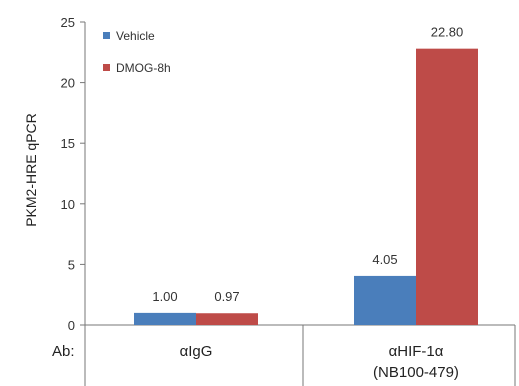  What do you see at coordinates (31, 170) in the screenshot?
I see `y-axis-label: PKM2-HRE qPCR` at bounding box center [31, 170].